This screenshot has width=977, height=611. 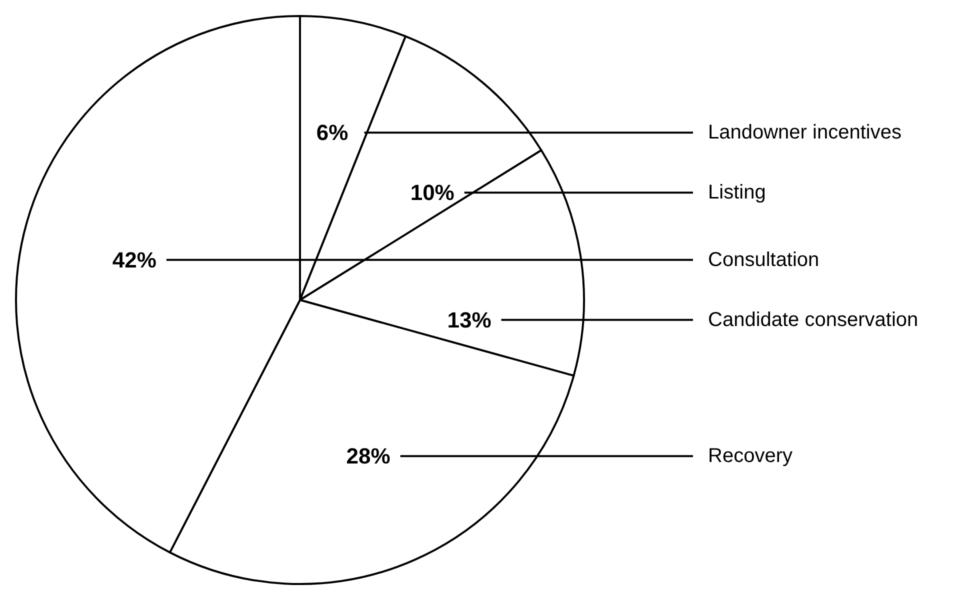 I want to click on data-label: 6%, so click(x=332, y=133).